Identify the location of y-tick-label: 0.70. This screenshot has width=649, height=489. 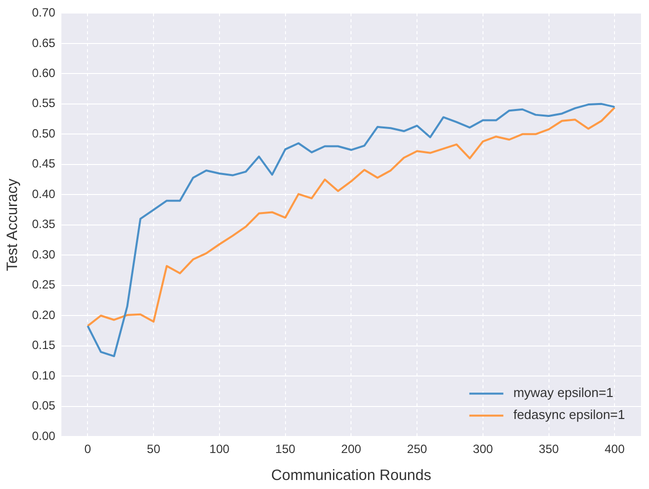
(44, 13).